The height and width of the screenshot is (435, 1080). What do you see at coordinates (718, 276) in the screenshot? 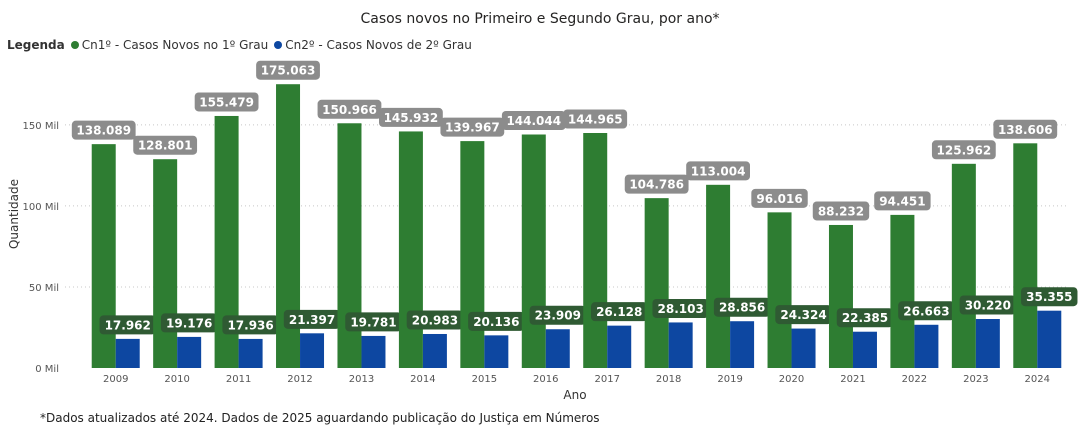
I see `bar-cn1-2019` at bounding box center [718, 276].